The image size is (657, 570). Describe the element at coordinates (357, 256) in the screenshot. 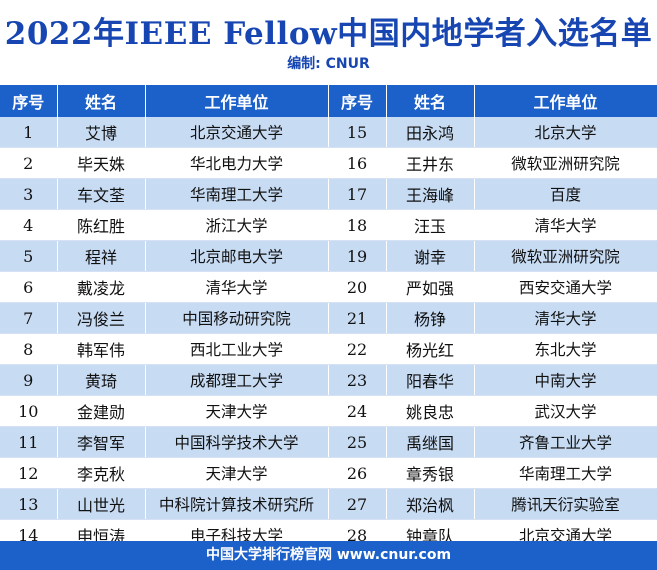

I see `index-cell: 19` at that location.